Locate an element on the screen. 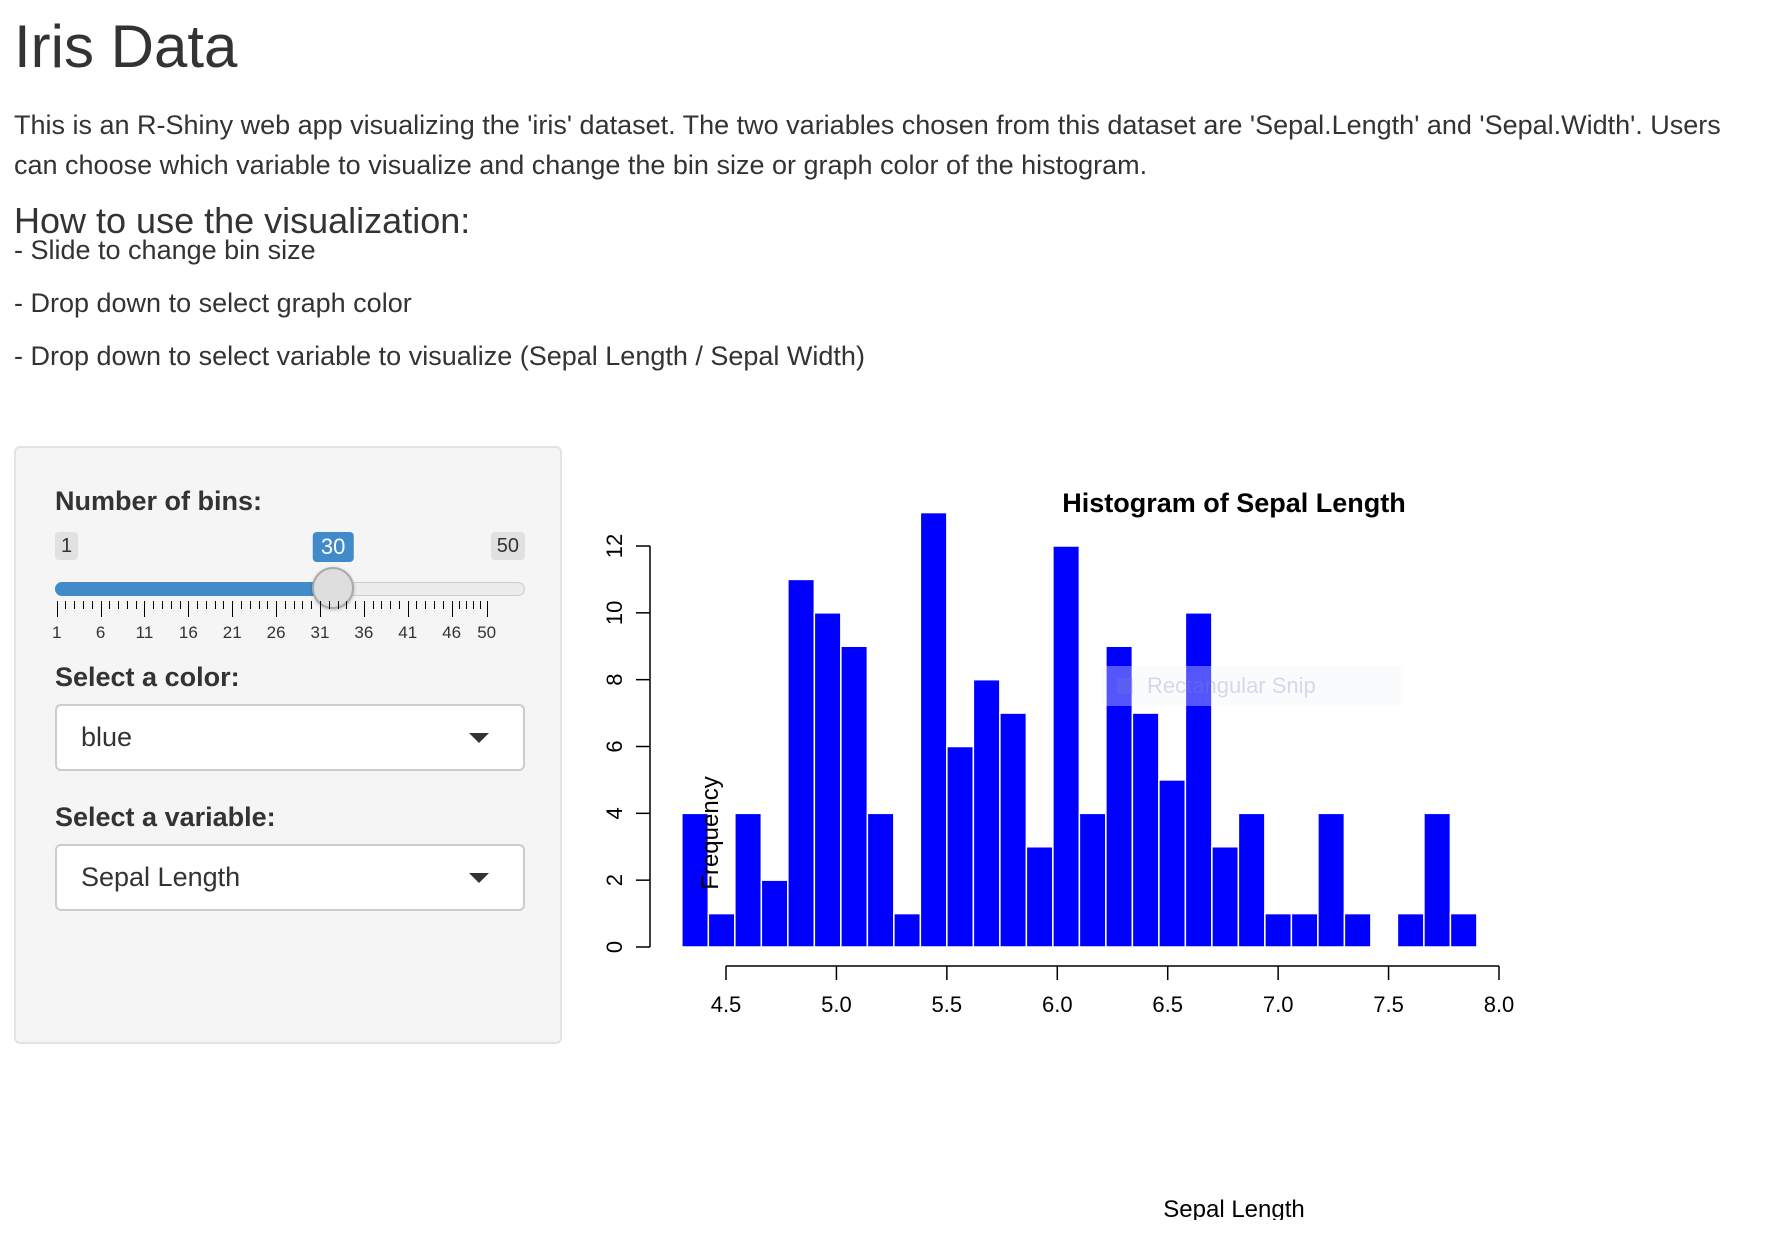 Image resolution: width=1782 pixels, height=1247 pixels. y-tick-label: 0 is located at coordinates (614, 947).